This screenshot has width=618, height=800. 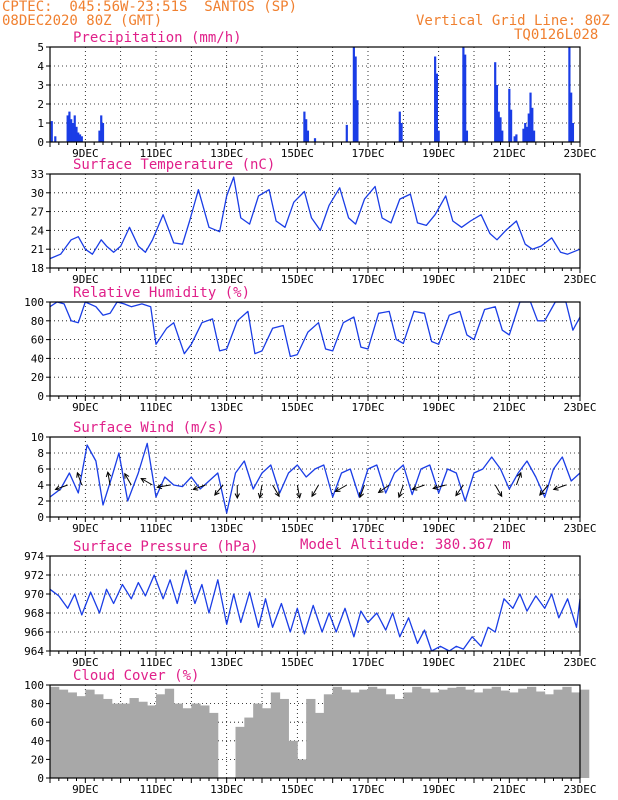 I want to click on wind-xtick-label: 11DEC, so click(x=155, y=528).